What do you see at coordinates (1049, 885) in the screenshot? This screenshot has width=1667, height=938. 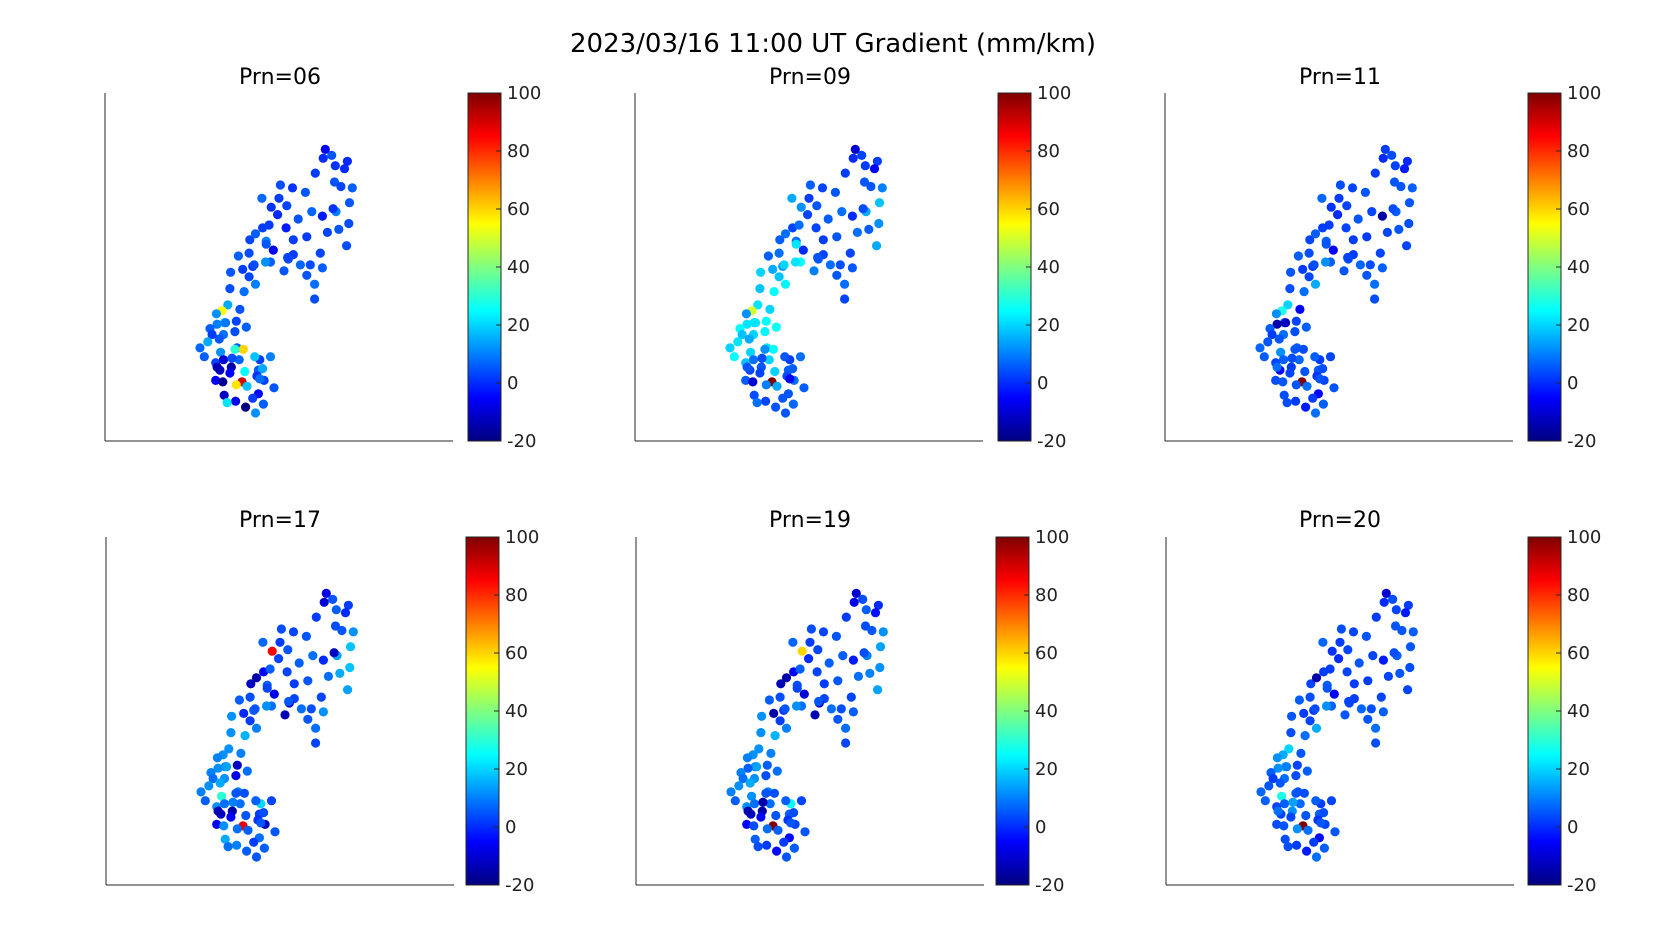 I see `colorbar-tick-label: -20` at bounding box center [1049, 885].